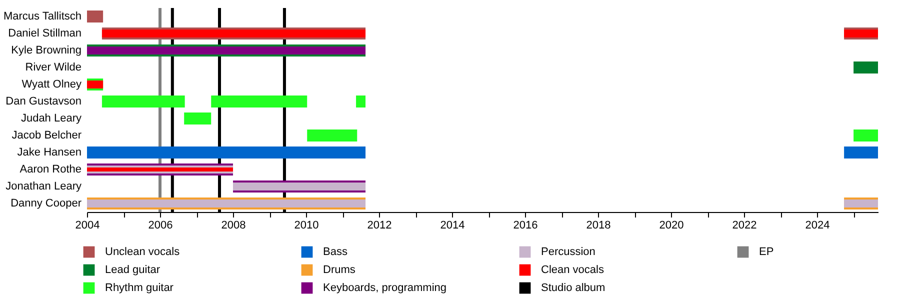 The height and width of the screenshot is (303, 900). I want to click on y-tick-label: Kyle Browning, so click(46, 50).